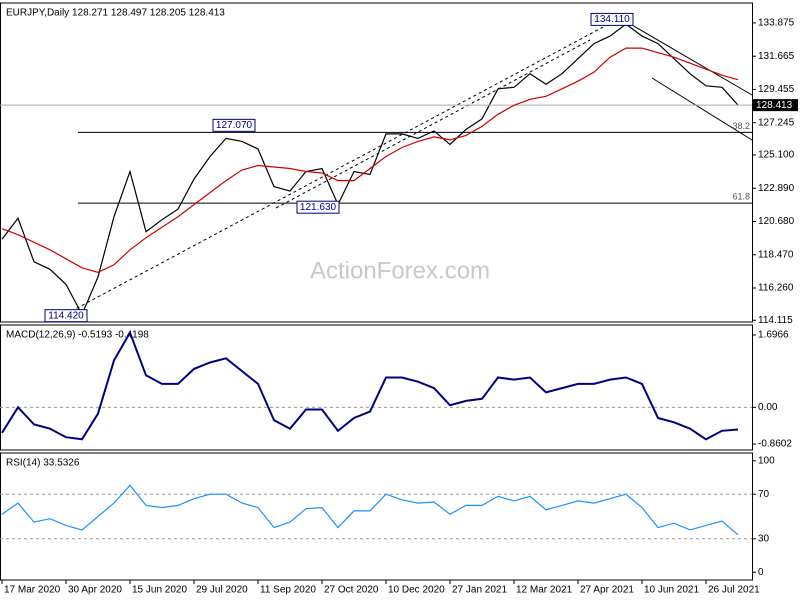 This screenshot has height=600, width=800. What do you see at coordinates (607, 590) in the screenshot?
I see `x-tick-label: 27 Apr 2021` at bounding box center [607, 590].